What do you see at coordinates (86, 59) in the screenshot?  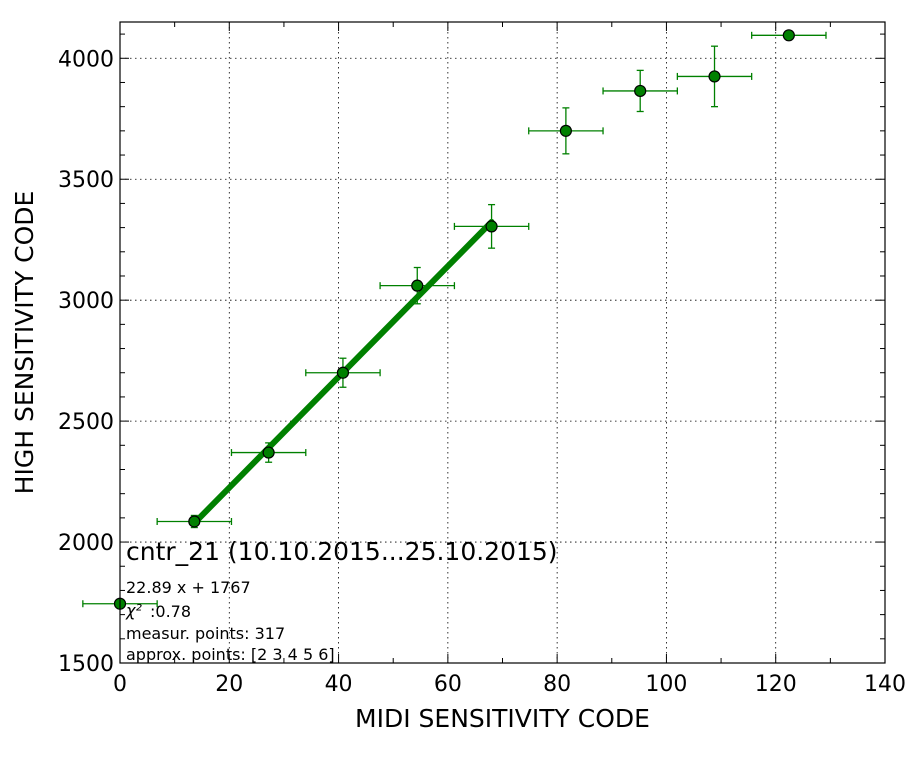 I see `y-tick-label: 4000` at bounding box center [86, 59].